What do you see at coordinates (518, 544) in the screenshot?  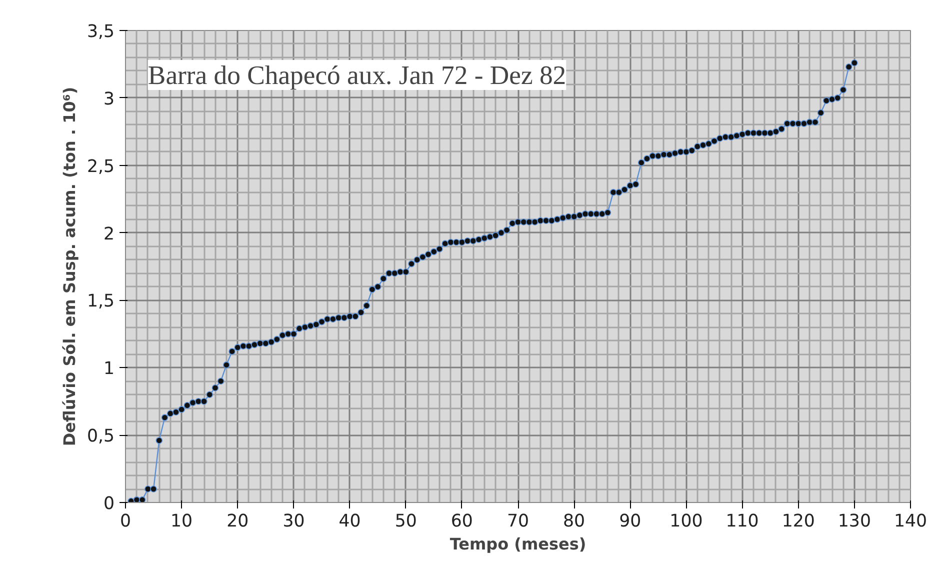 I see `x-axis-title: Tempo (meses)` at bounding box center [518, 544].